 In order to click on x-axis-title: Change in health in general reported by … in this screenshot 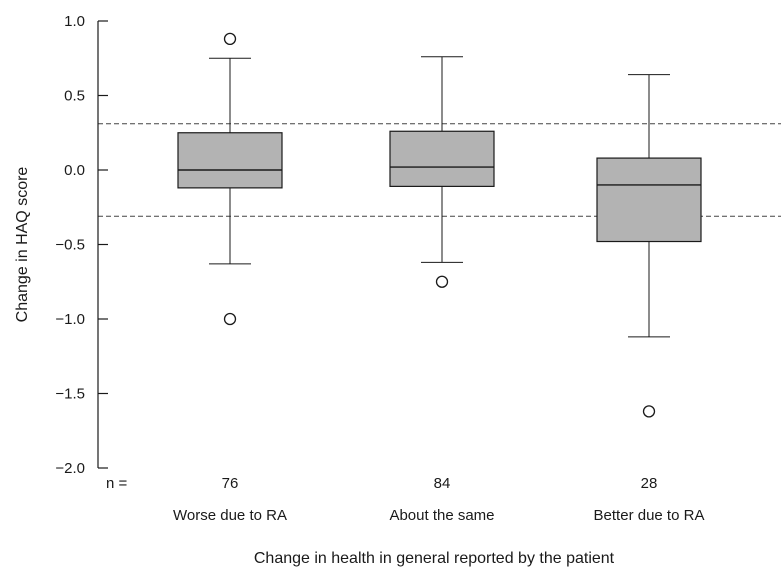, I will do `click(434, 558)`.